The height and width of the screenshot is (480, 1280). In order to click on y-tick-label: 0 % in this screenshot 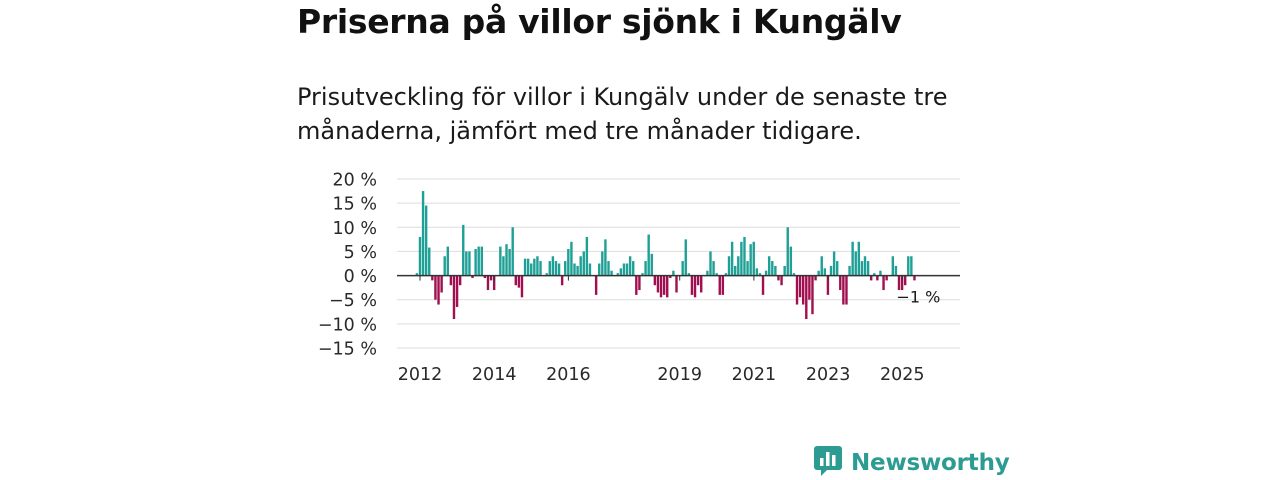, I will do `click(360, 277)`.